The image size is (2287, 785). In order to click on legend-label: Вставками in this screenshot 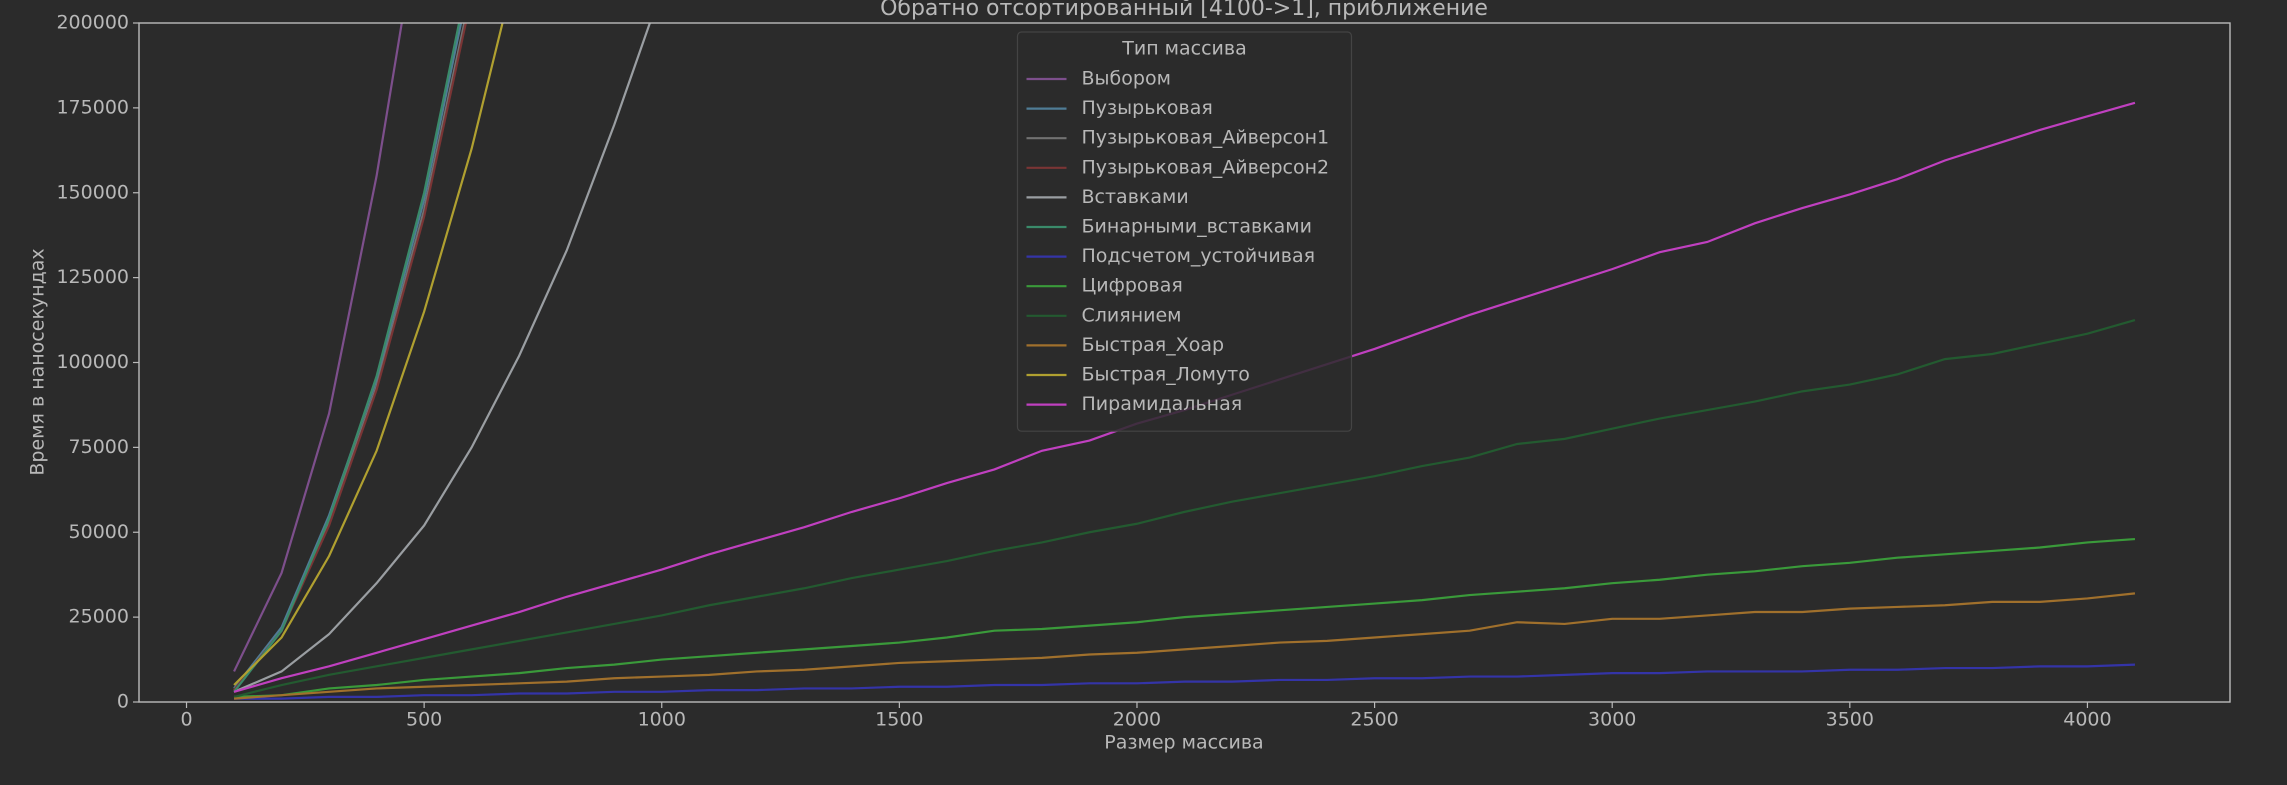, I will do `click(1135, 197)`.